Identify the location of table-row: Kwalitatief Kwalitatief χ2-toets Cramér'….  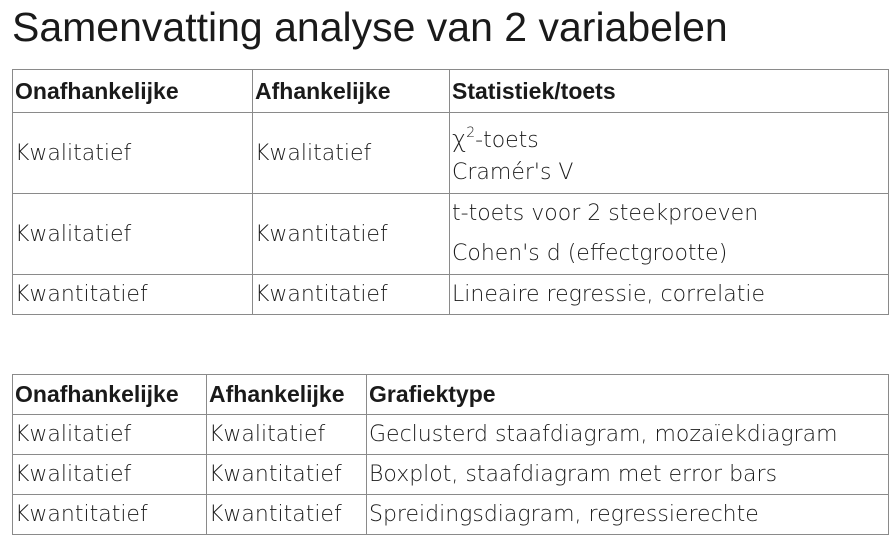
(450, 153).